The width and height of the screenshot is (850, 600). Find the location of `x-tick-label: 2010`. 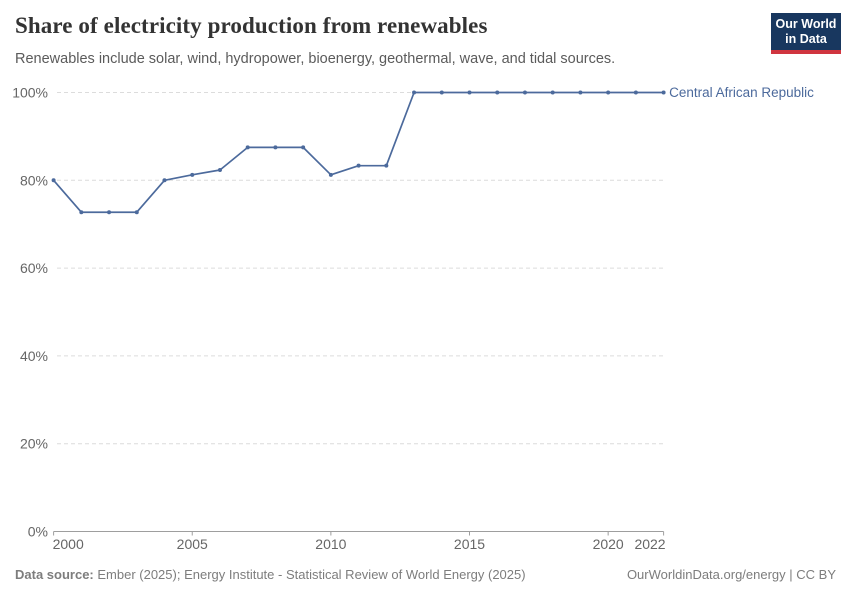

x-tick-label: 2010 is located at coordinates (330, 544).